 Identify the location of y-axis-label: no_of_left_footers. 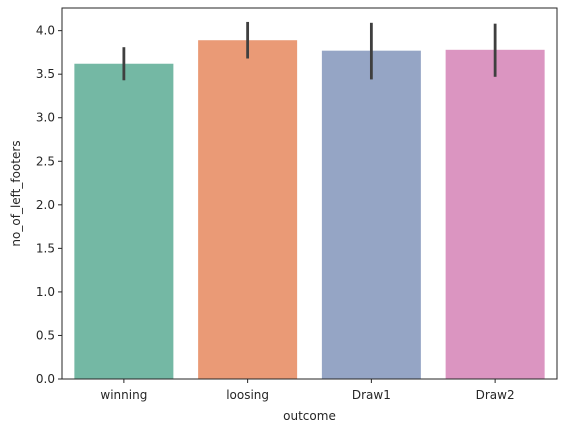
(16, 193).